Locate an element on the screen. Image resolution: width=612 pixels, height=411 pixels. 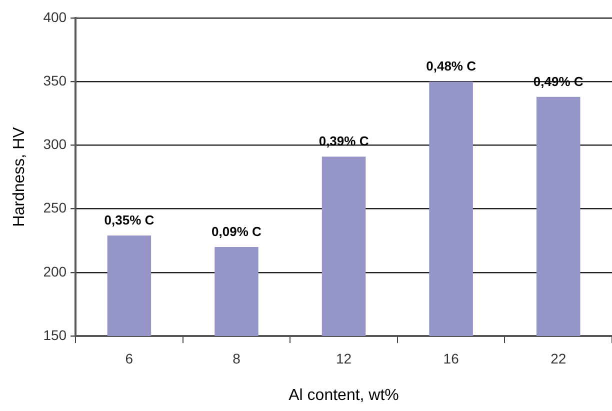
y-tick-label: 350 is located at coordinates (55, 80).